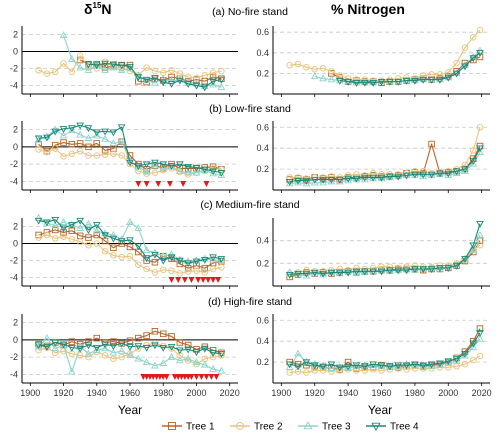  What do you see at coordinates (14, 357) in the screenshot?
I see `y-tick-label: -2` at bounding box center [14, 357].